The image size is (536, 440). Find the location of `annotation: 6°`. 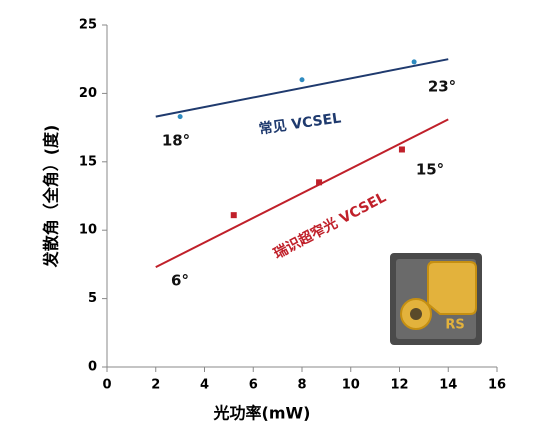

annotation: 6° is located at coordinates (180, 281).